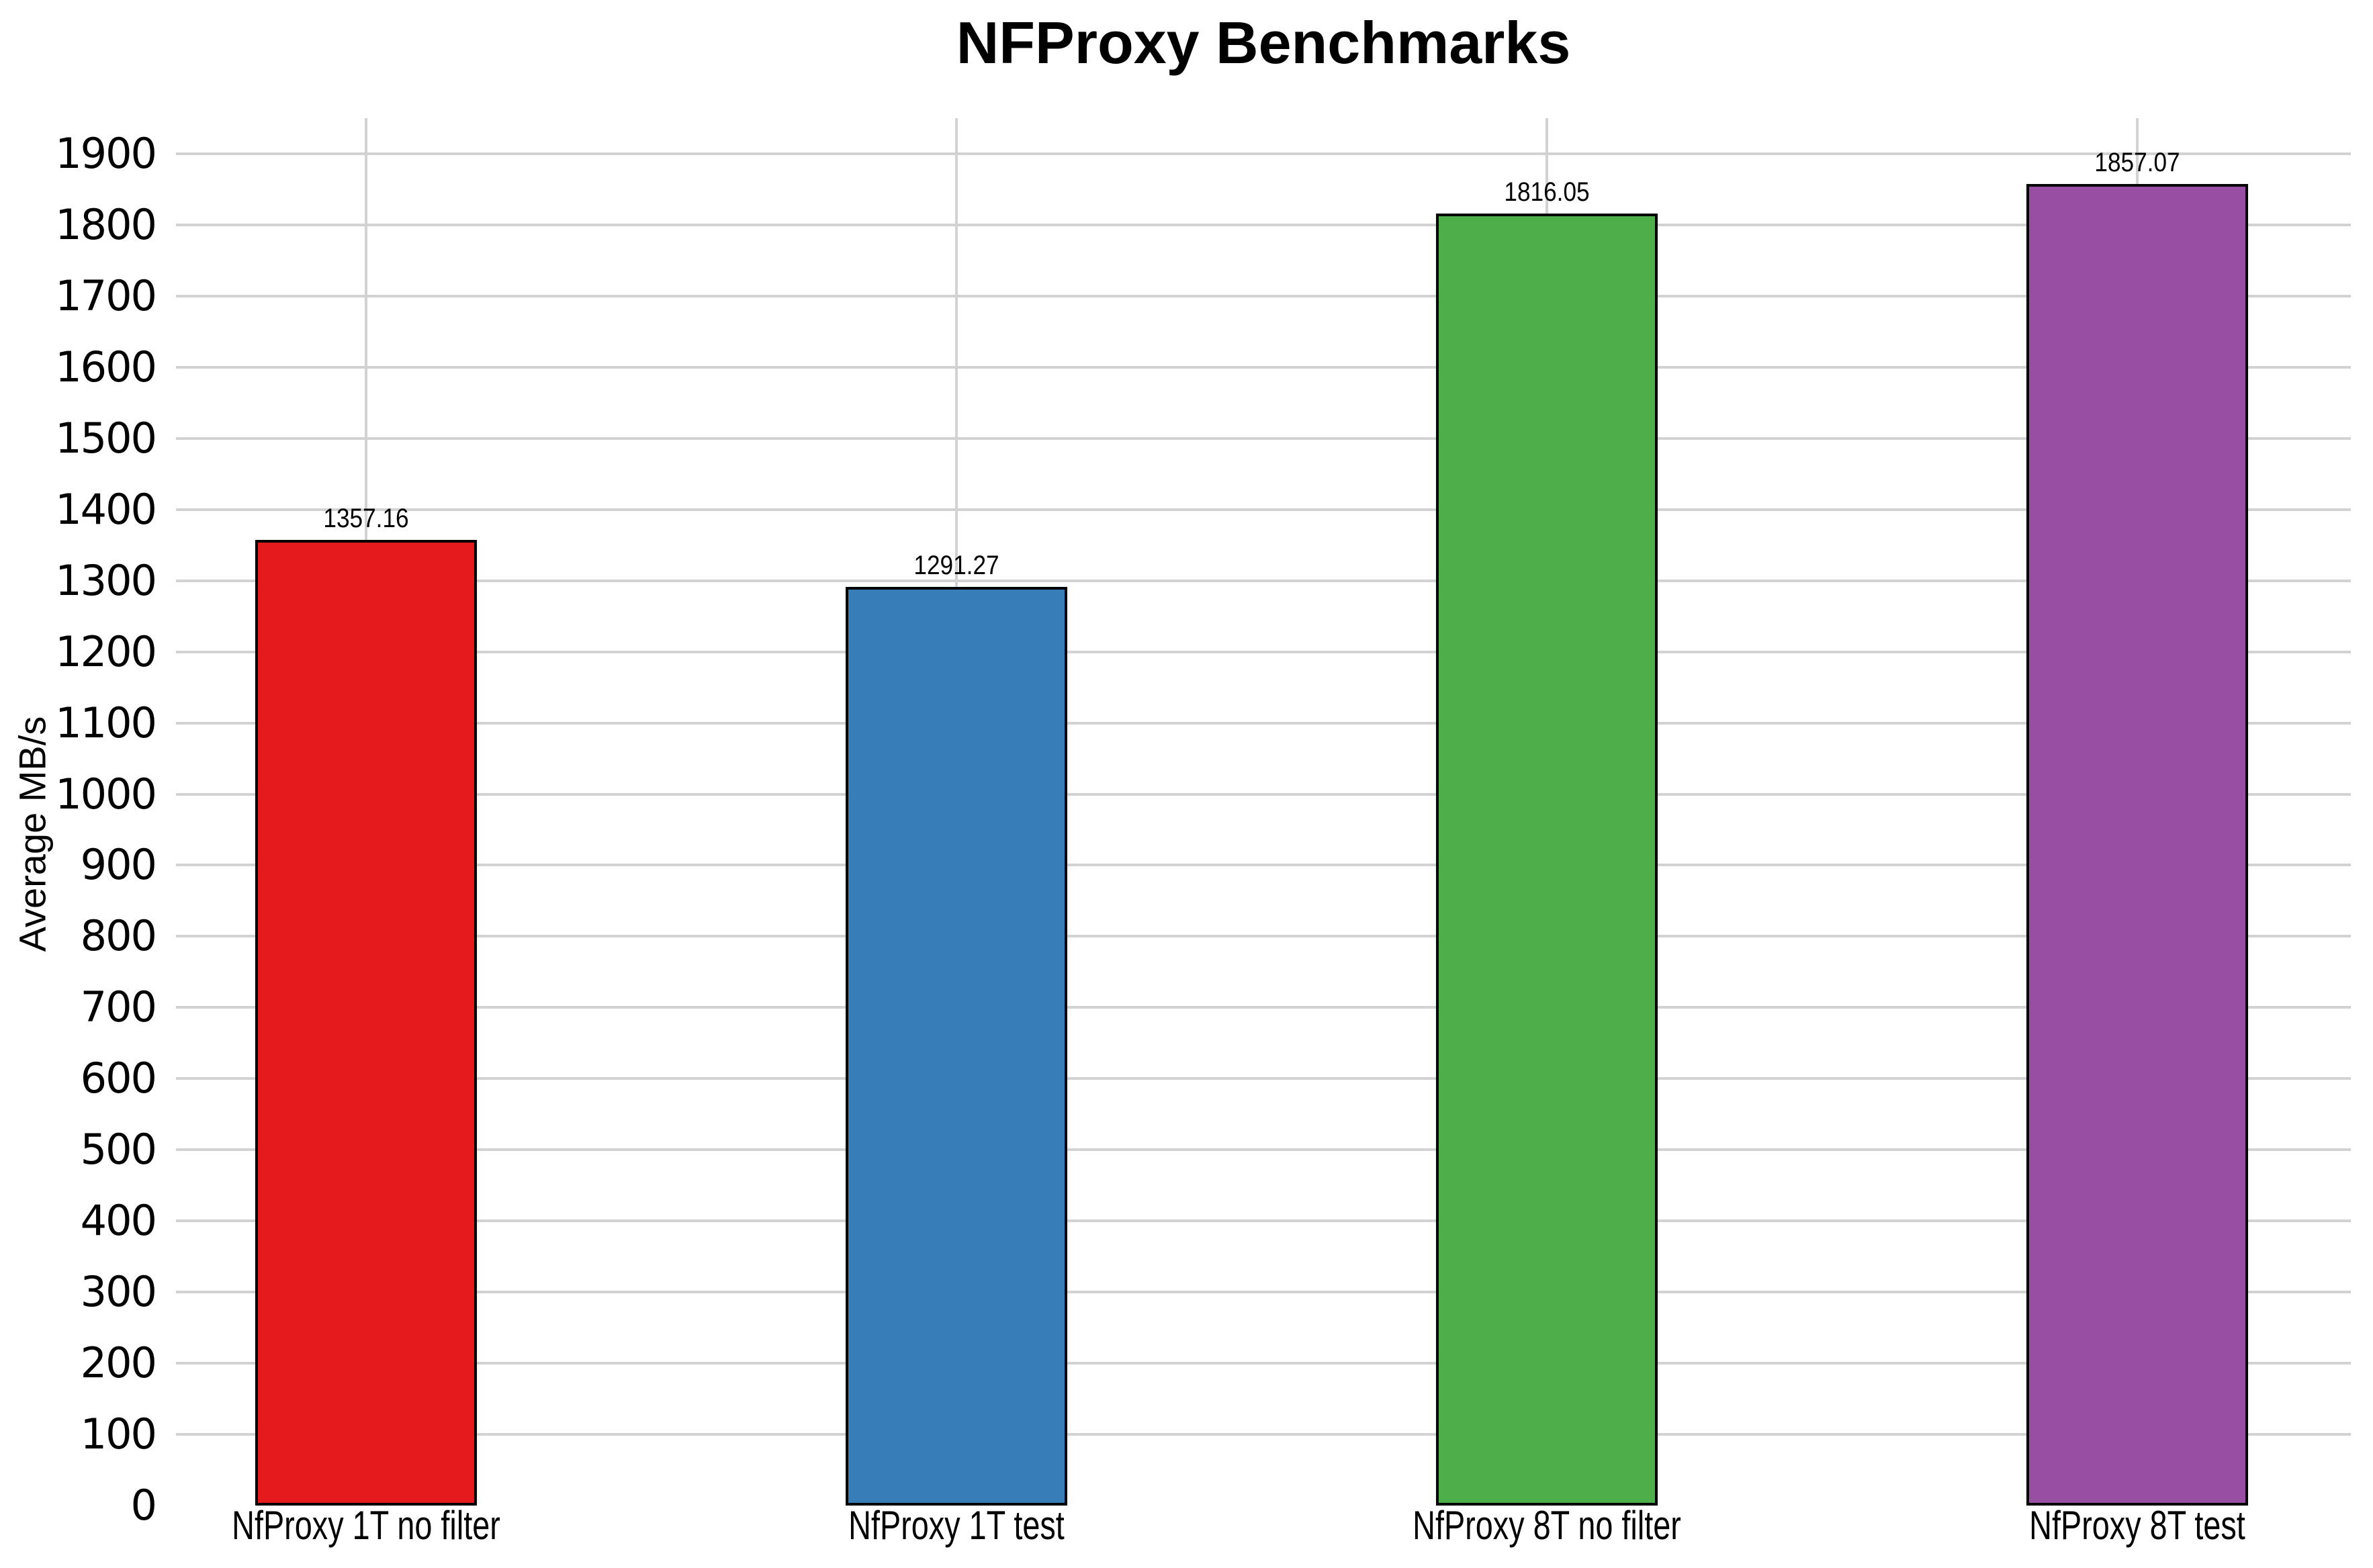  What do you see at coordinates (119, 1292) in the screenshot?
I see `y-tick-label: 300` at bounding box center [119, 1292].